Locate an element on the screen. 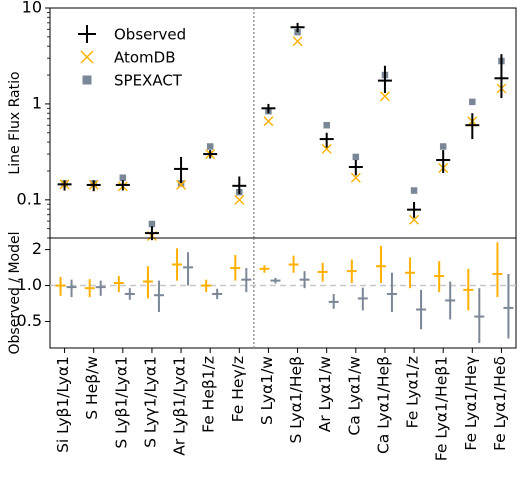 The image size is (524, 493). top-y-axis-label: Line Flux Ratio is located at coordinates (15, 122).